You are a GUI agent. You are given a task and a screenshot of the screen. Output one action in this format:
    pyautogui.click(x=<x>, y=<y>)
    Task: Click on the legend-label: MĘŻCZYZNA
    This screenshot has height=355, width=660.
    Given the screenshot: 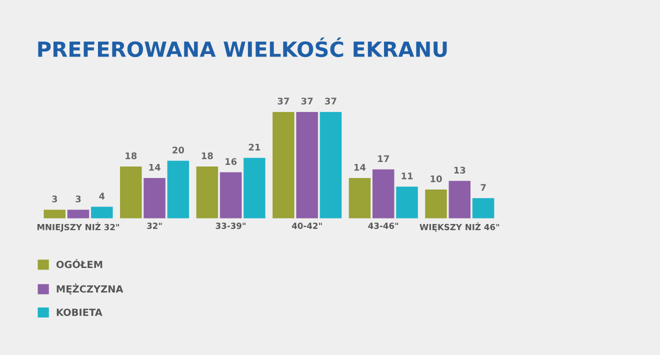 What is the action you would take?
    pyautogui.click(x=90, y=289)
    